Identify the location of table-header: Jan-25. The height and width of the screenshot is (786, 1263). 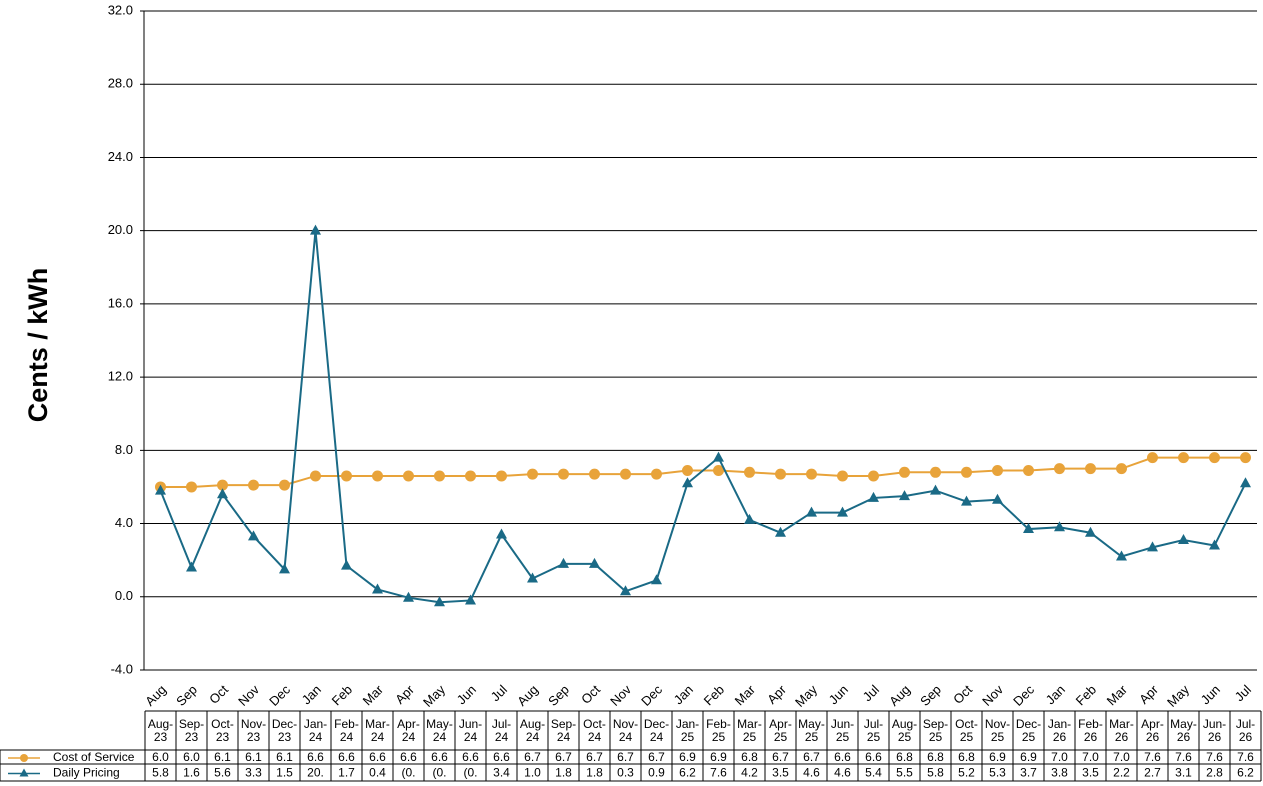
(687, 730).